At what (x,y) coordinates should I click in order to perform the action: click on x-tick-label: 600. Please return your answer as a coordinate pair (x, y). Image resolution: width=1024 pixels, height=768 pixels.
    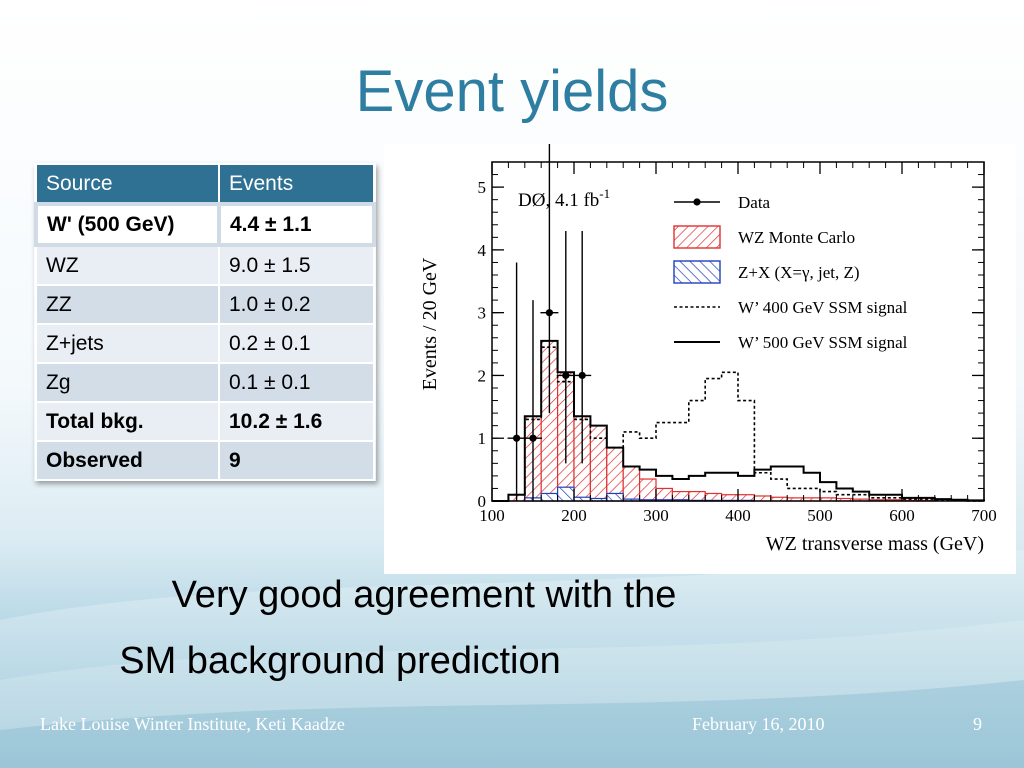
    Looking at the image, I should click on (902, 515).